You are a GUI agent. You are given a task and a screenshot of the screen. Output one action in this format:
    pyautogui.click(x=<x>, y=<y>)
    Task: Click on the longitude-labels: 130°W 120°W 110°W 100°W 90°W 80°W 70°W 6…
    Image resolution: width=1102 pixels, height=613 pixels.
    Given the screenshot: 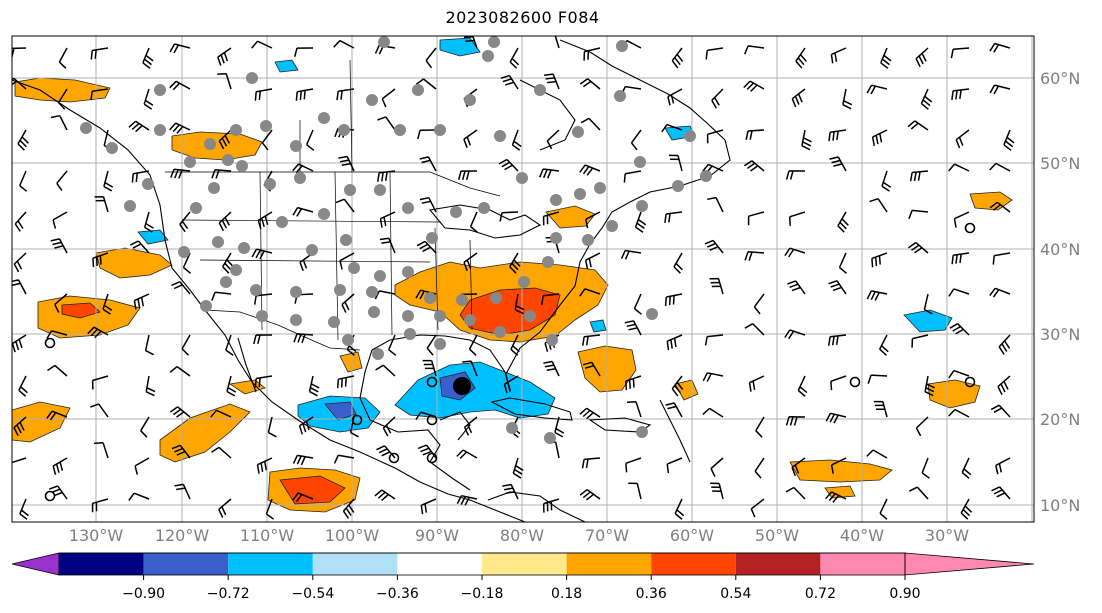 What is the action you would take?
    pyautogui.click(x=519, y=535)
    